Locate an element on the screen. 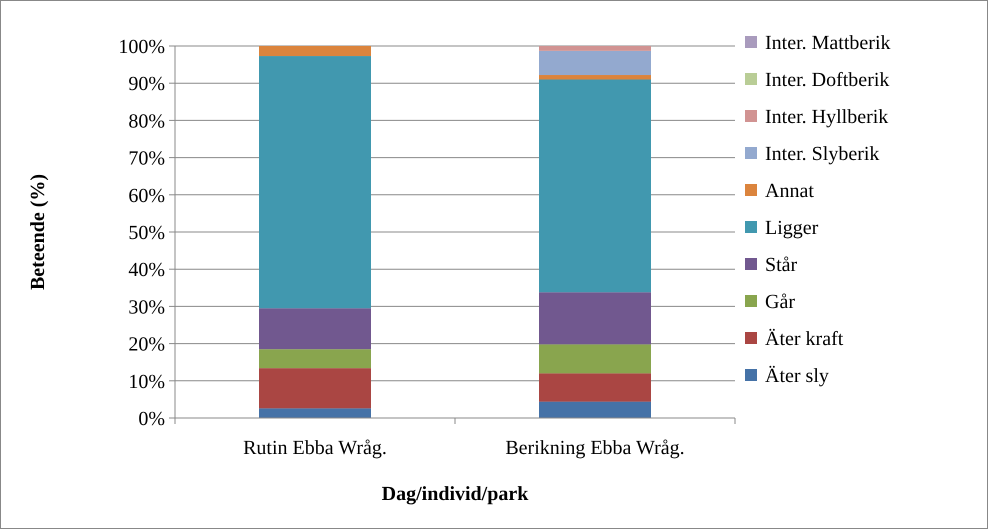 Image resolution: width=988 pixels, height=529 pixels. y-tick-label: 90% is located at coordinates (146, 84).